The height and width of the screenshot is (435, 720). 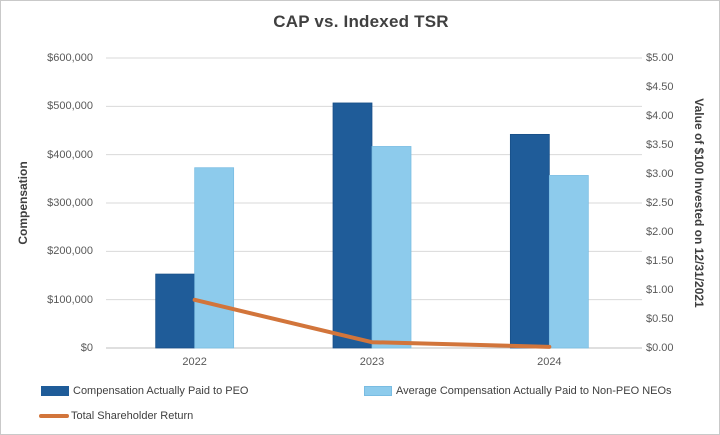 What do you see at coordinates (70, 58) in the screenshot?
I see `left-tick-label: $600,000` at bounding box center [70, 58].